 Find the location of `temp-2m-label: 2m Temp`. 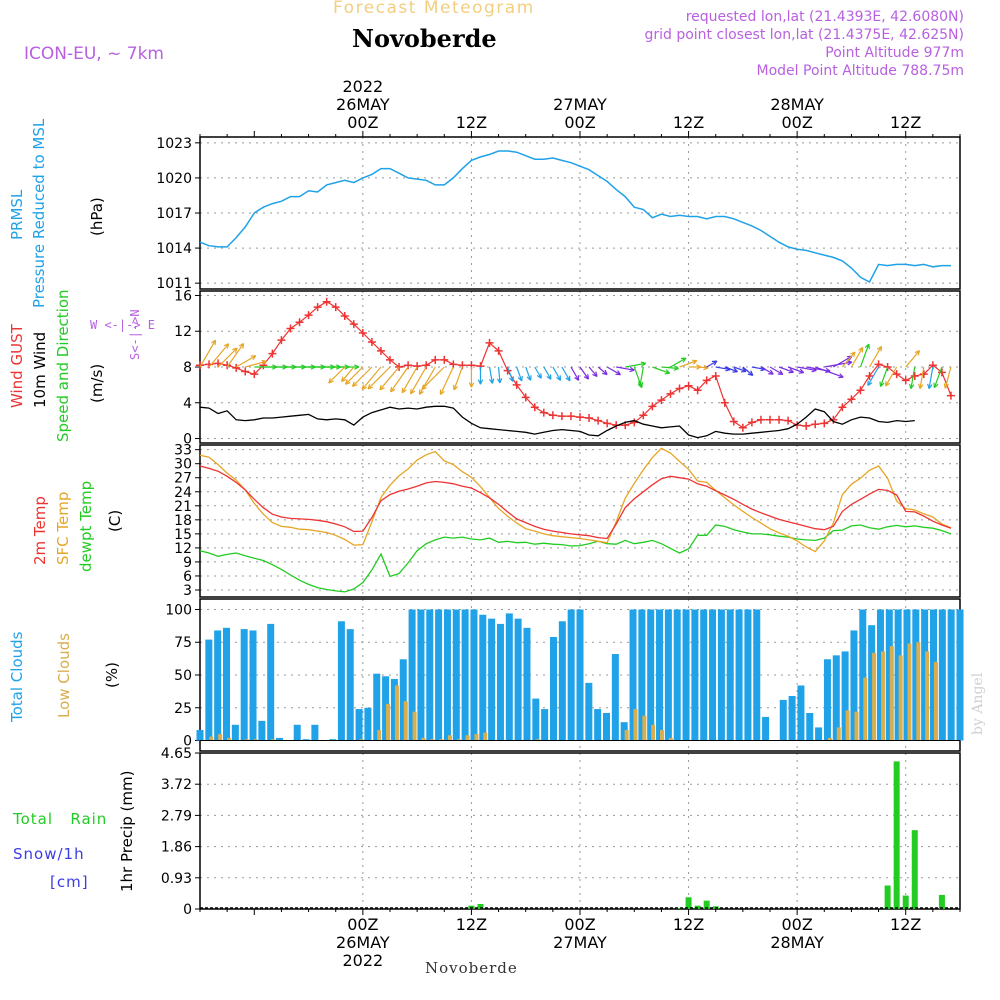

temp-2m-label: 2m Temp is located at coordinates (40, 530).